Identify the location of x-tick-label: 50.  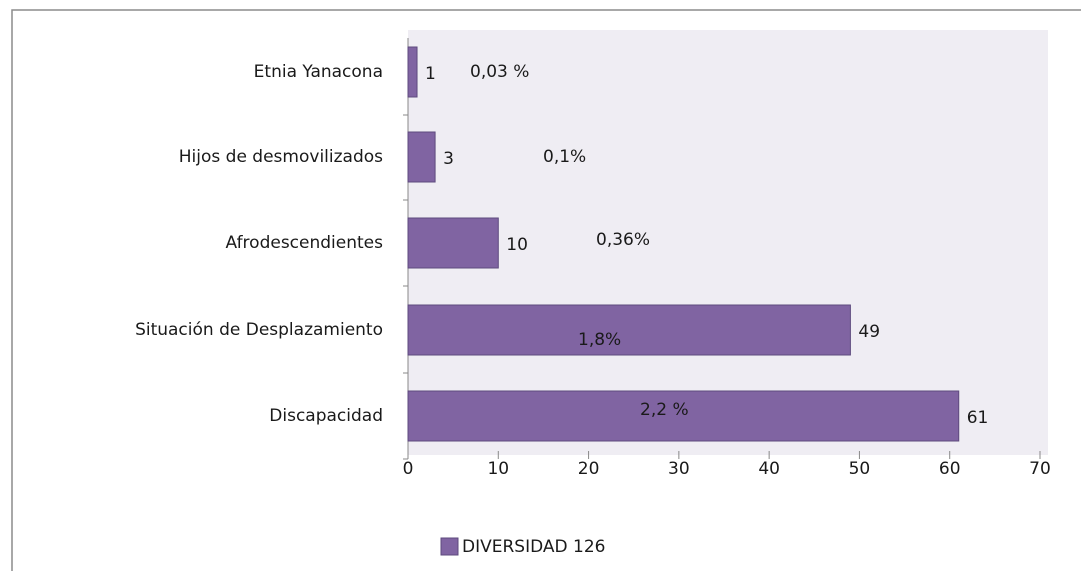
(860, 469).